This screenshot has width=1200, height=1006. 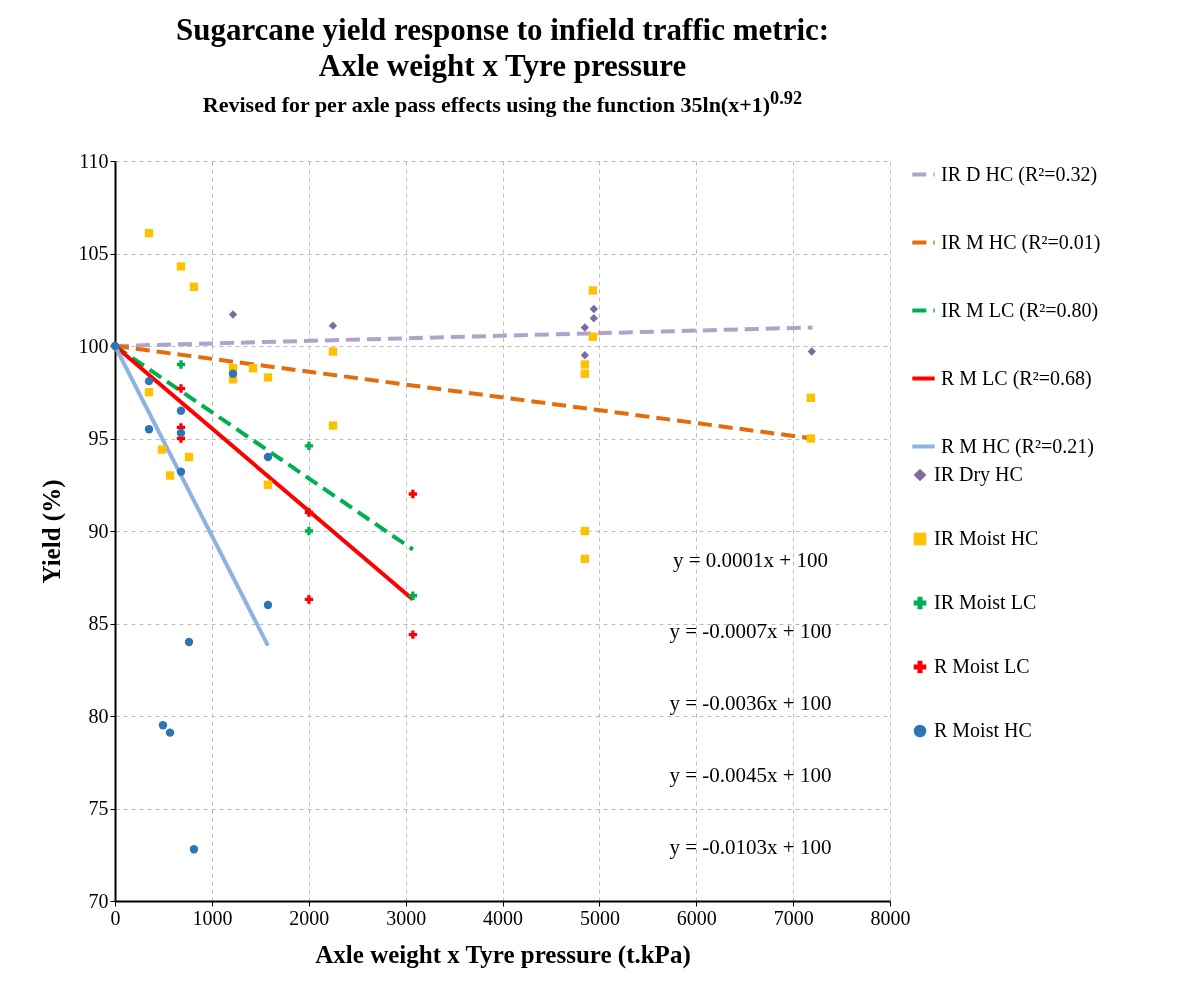 I want to click on x-axis-title: Axle weight x Tyre pressure (t.kPa), so click(x=503, y=954).